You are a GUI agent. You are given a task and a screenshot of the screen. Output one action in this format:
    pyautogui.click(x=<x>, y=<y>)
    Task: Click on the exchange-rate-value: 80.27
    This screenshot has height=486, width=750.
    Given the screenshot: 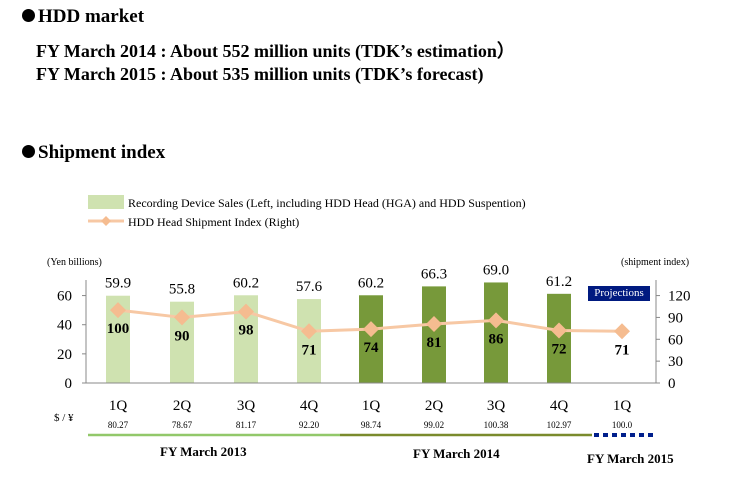 What is the action you would take?
    pyautogui.click(x=118, y=425)
    